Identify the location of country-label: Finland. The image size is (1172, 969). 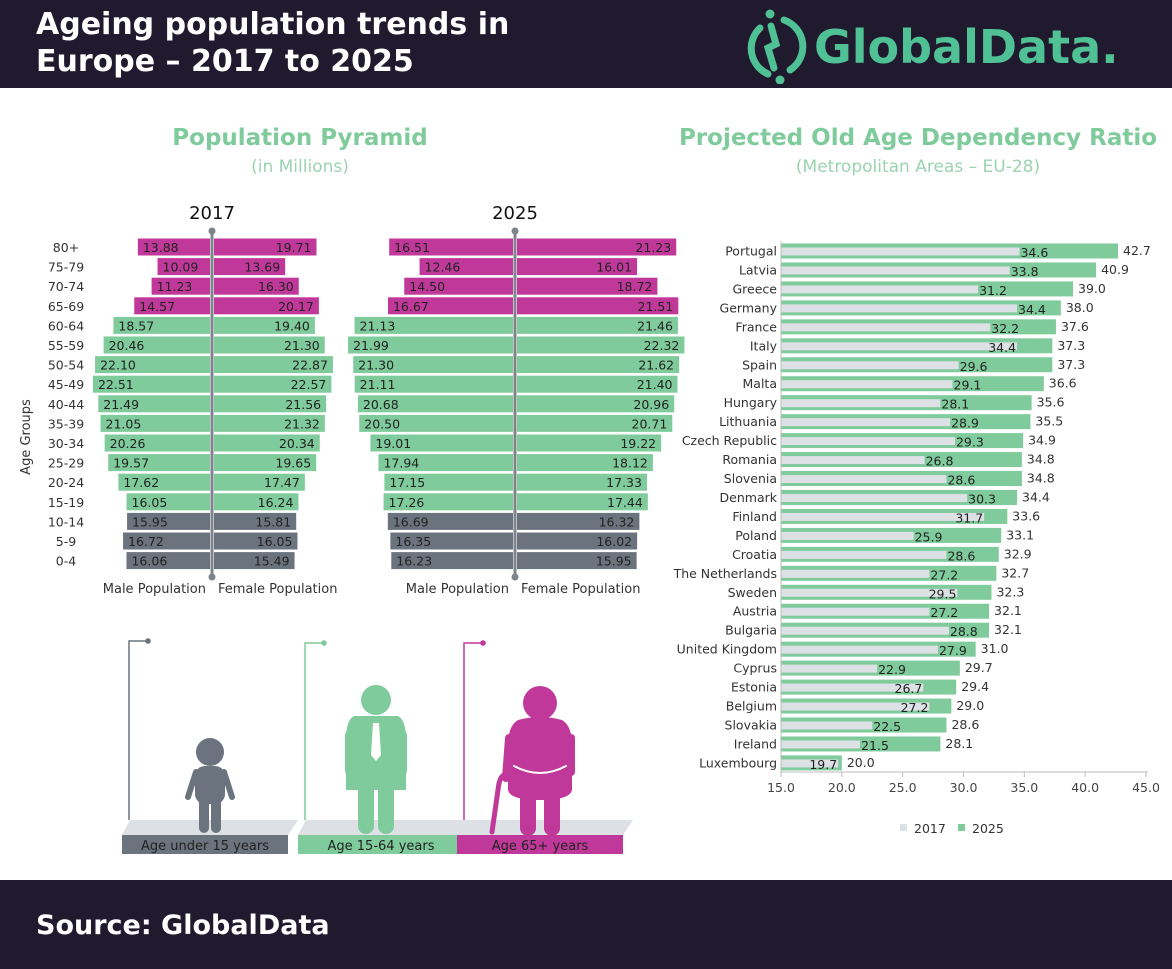
(754, 516).